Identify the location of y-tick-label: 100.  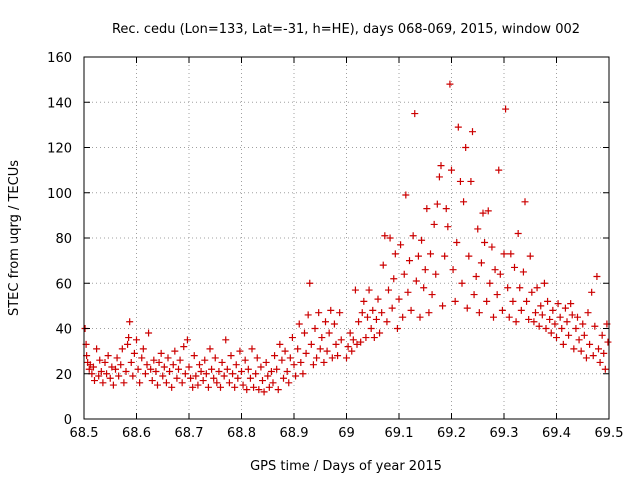
(59, 194).